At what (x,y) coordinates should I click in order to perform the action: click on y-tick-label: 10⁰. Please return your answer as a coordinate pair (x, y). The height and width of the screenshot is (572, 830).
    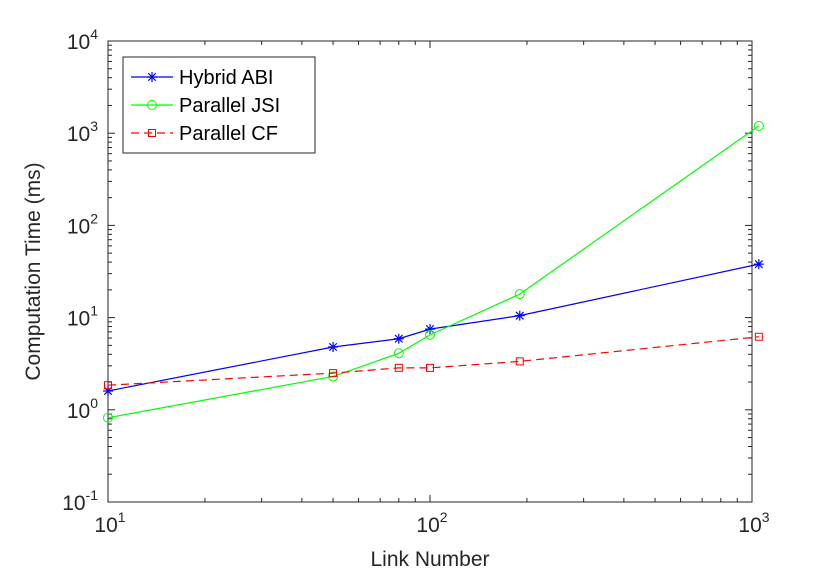
    Looking at the image, I should click on (82, 409).